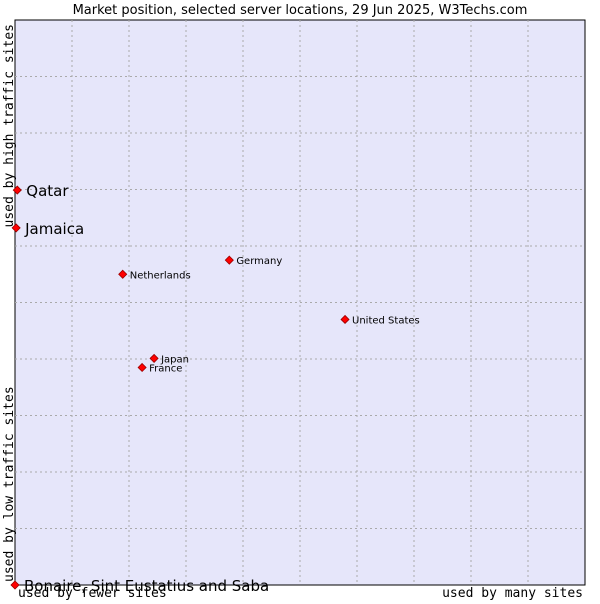  Describe the element at coordinates (142, 367) in the screenshot. I see `point-marker-france` at that location.